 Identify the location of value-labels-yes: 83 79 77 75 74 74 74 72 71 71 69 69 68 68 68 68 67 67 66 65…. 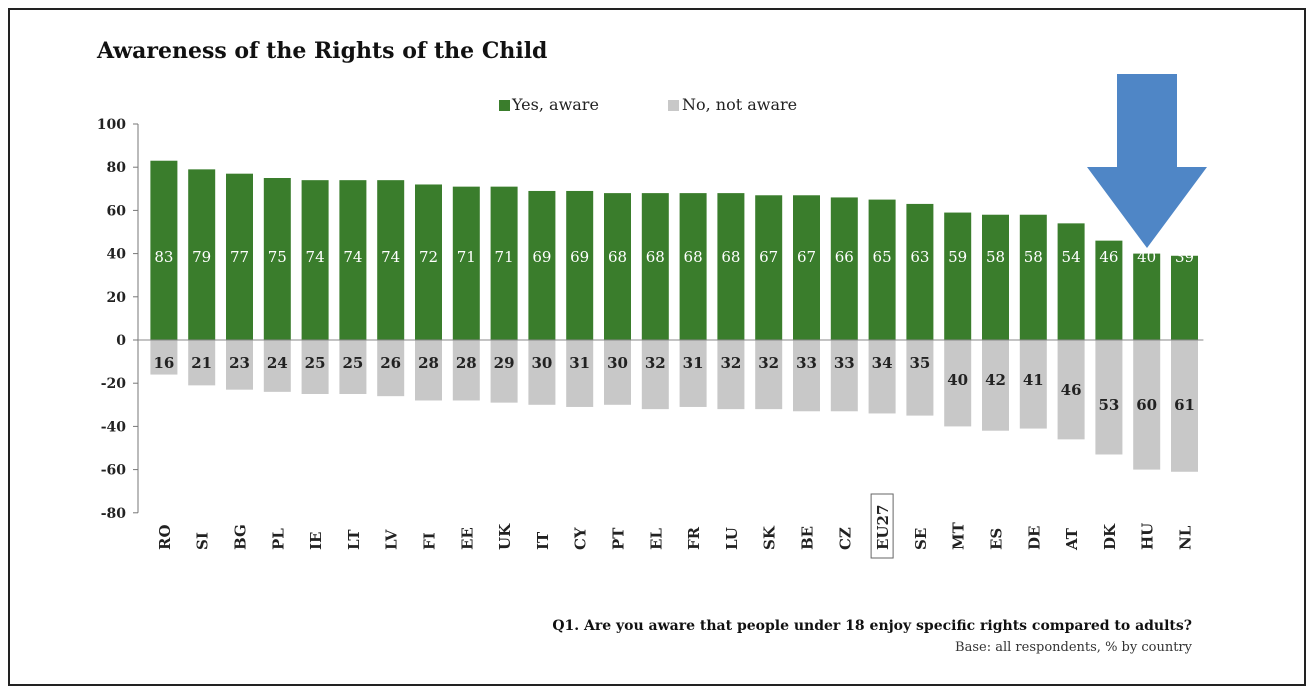
(674, 257).